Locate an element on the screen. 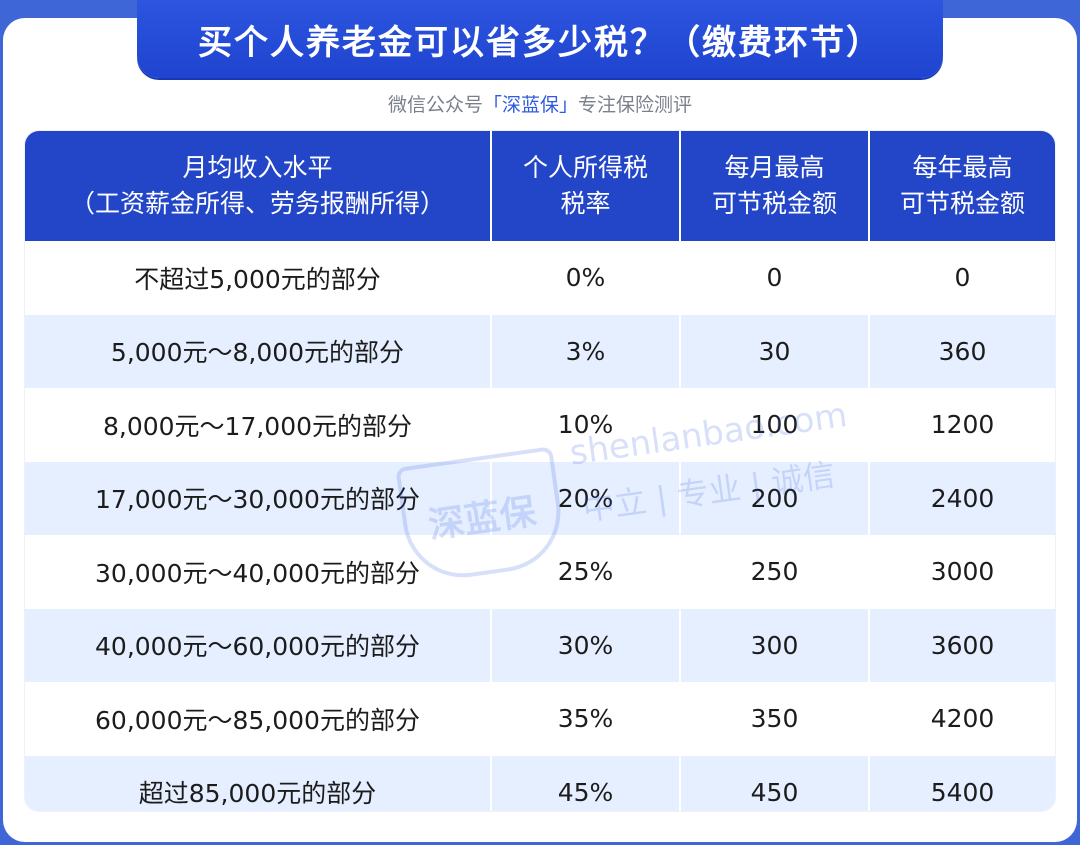 This screenshot has width=1080, height=845. cell-yearly: 4200 is located at coordinates (962, 719).